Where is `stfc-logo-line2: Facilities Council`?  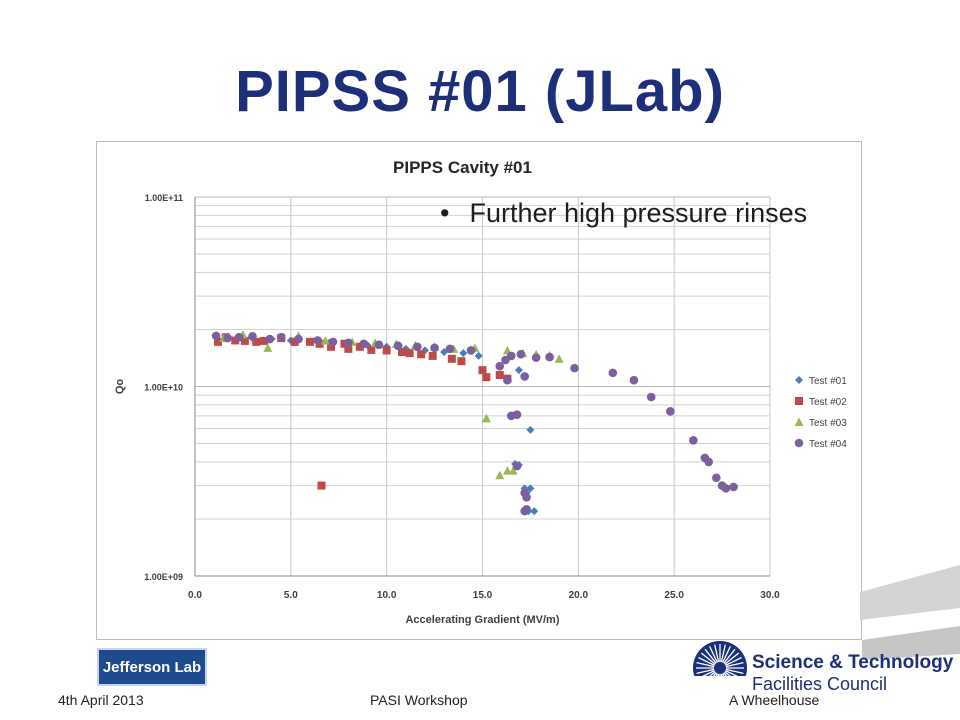 stfc-logo-line2: Facilities Council is located at coordinates (820, 684).